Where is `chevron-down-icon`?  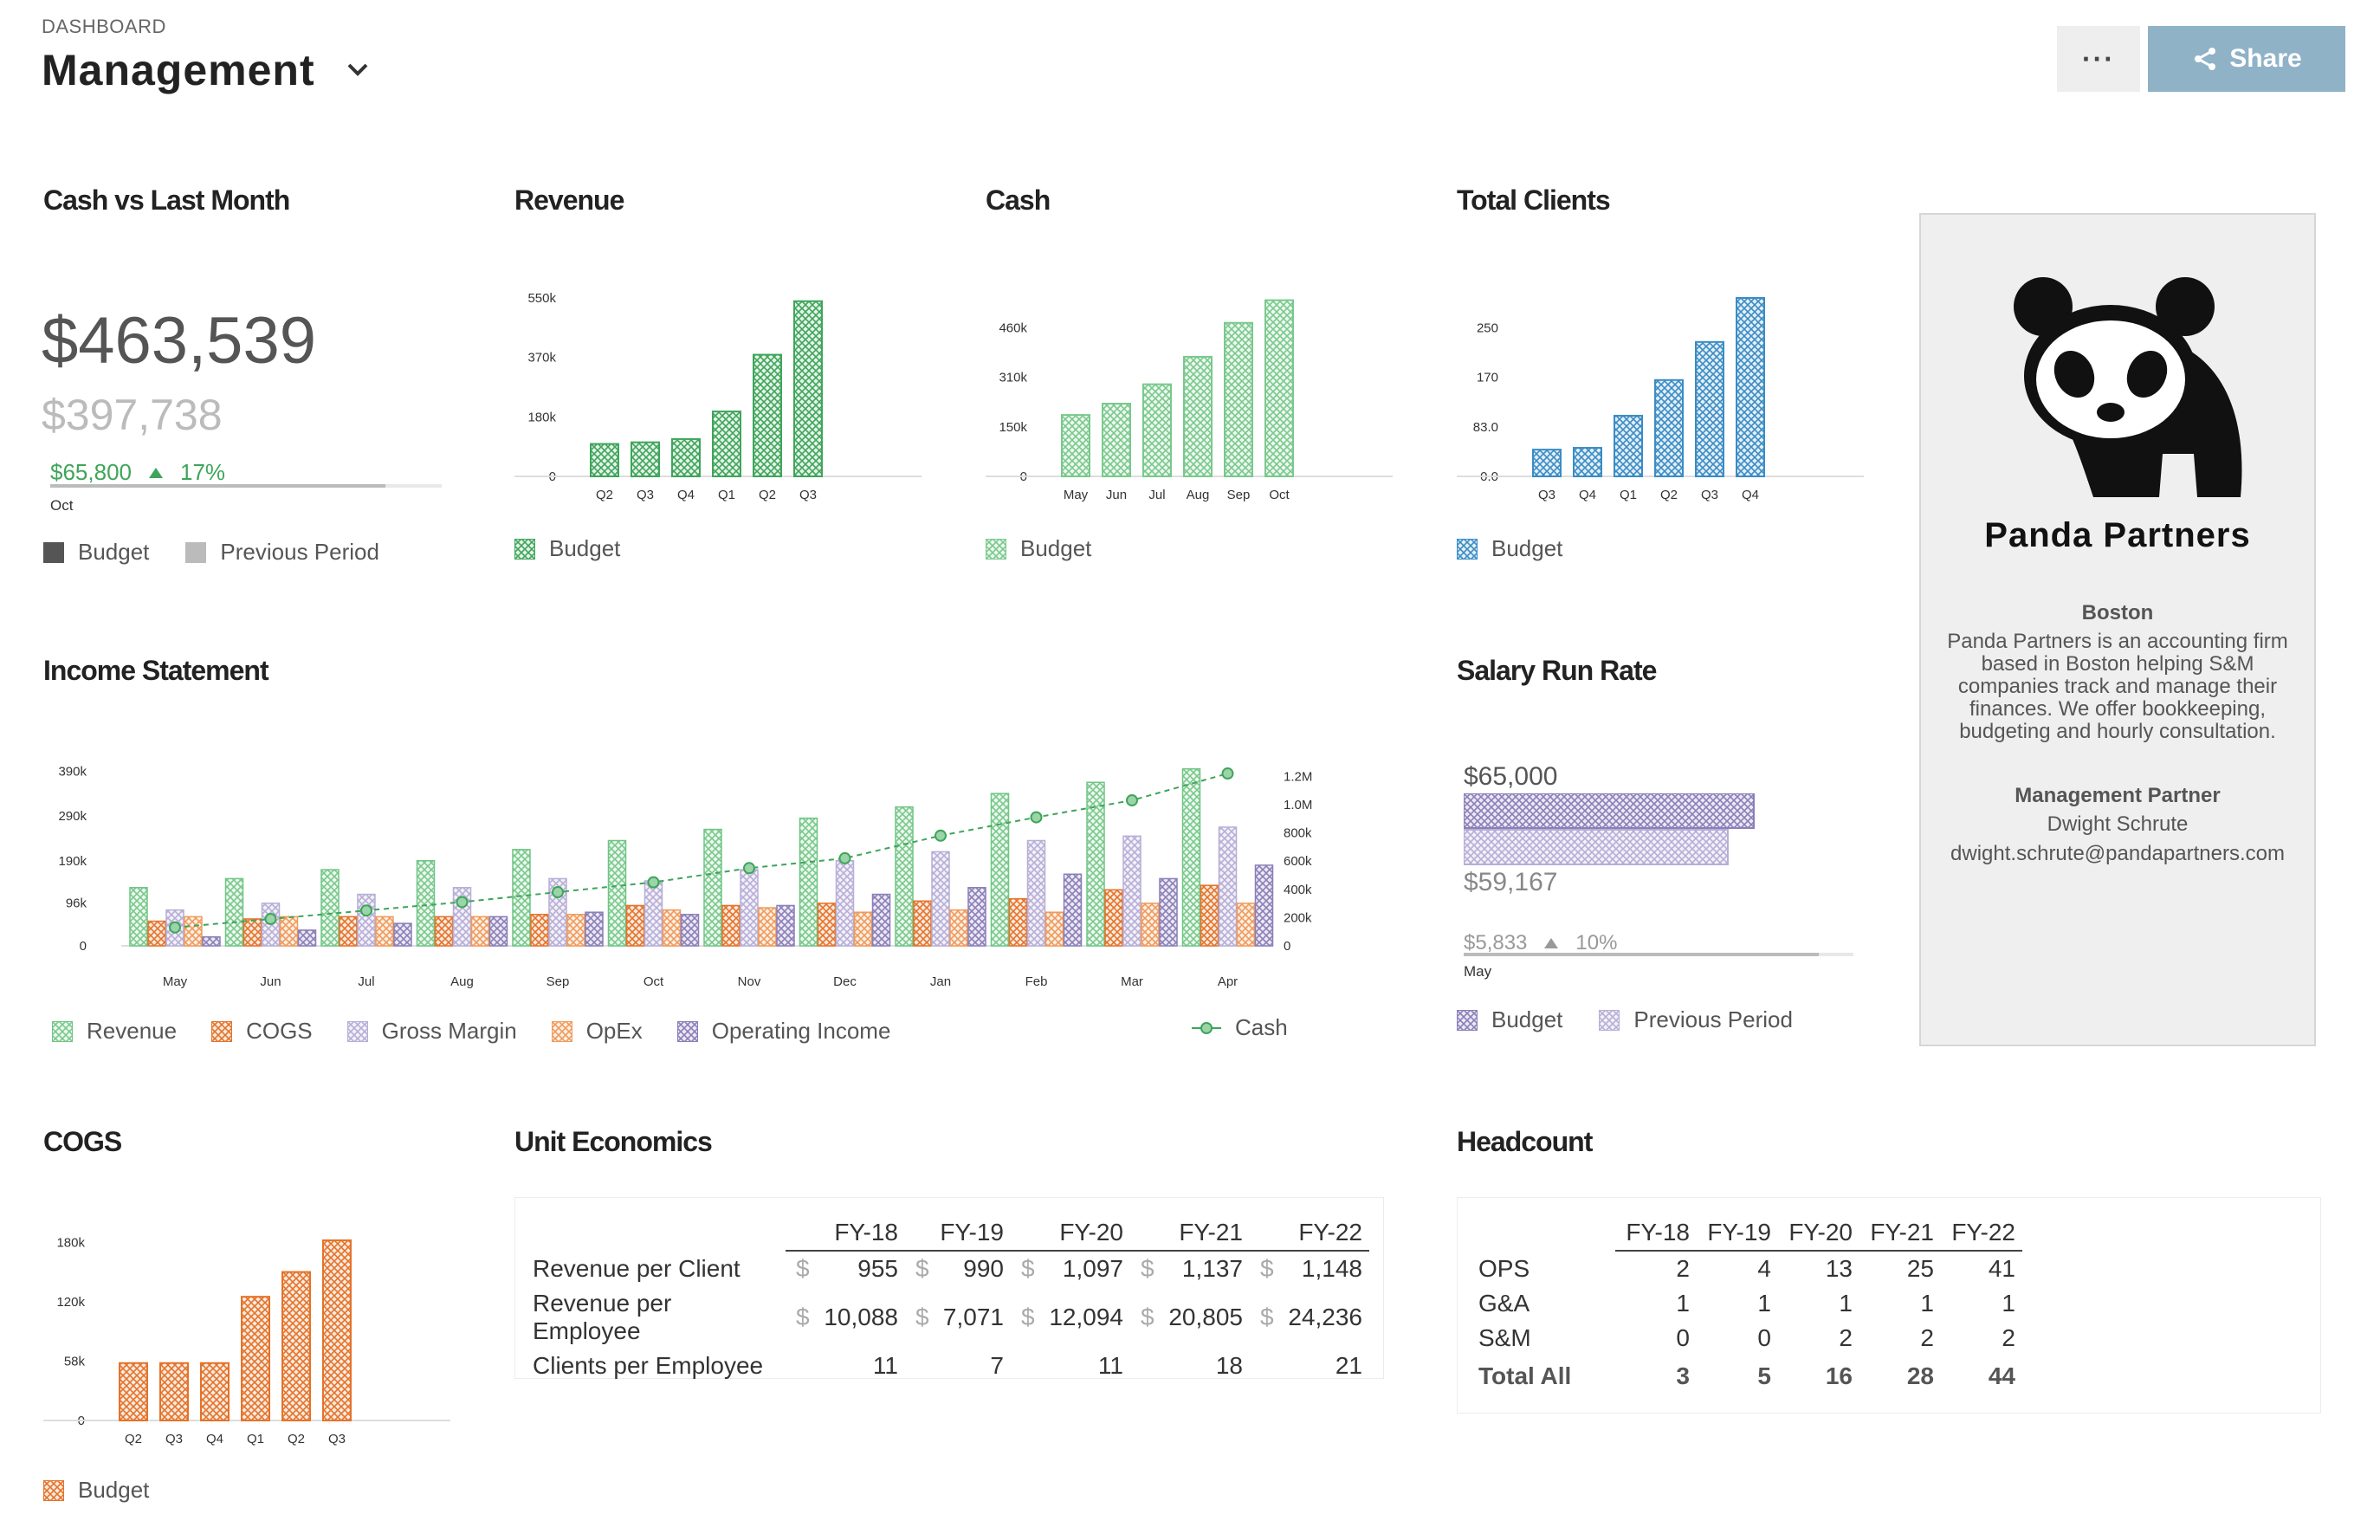
chevron-down-icon is located at coordinates (357, 69).